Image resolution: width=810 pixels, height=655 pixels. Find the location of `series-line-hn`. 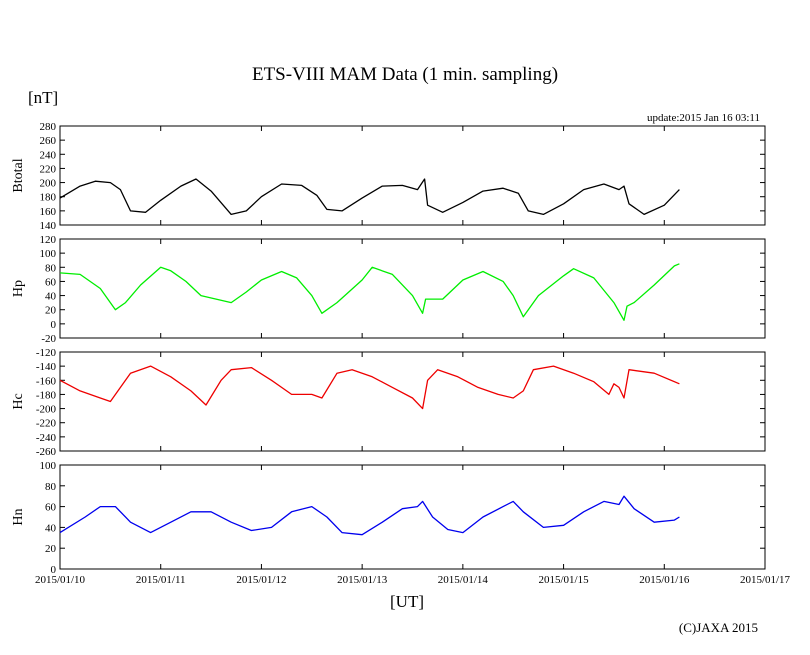

series-line-hn is located at coordinates (369, 515).